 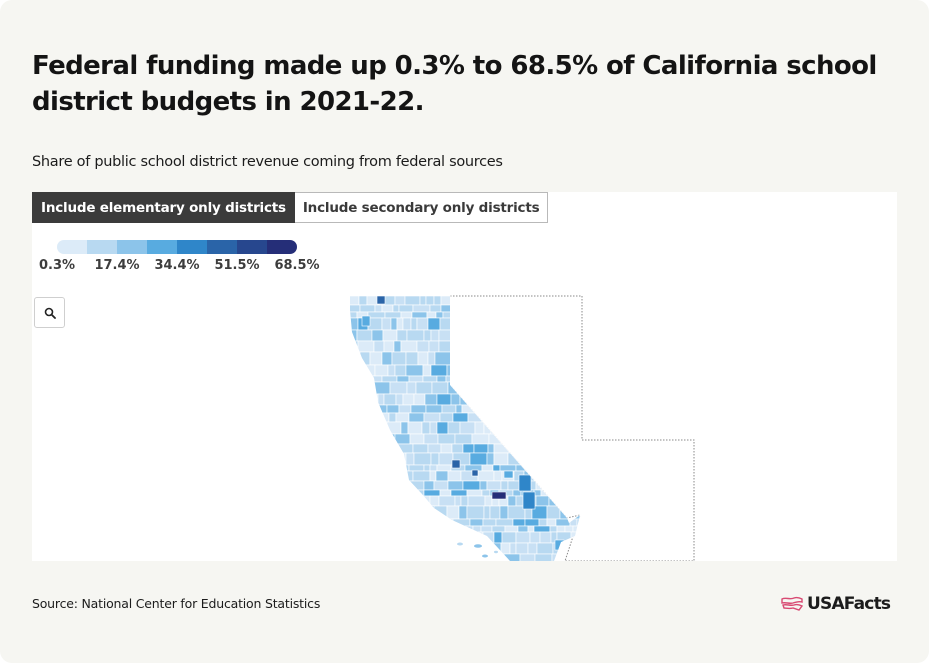 What do you see at coordinates (525, 483) in the screenshot?
I see `district-high` at bounding box center [525, 483].